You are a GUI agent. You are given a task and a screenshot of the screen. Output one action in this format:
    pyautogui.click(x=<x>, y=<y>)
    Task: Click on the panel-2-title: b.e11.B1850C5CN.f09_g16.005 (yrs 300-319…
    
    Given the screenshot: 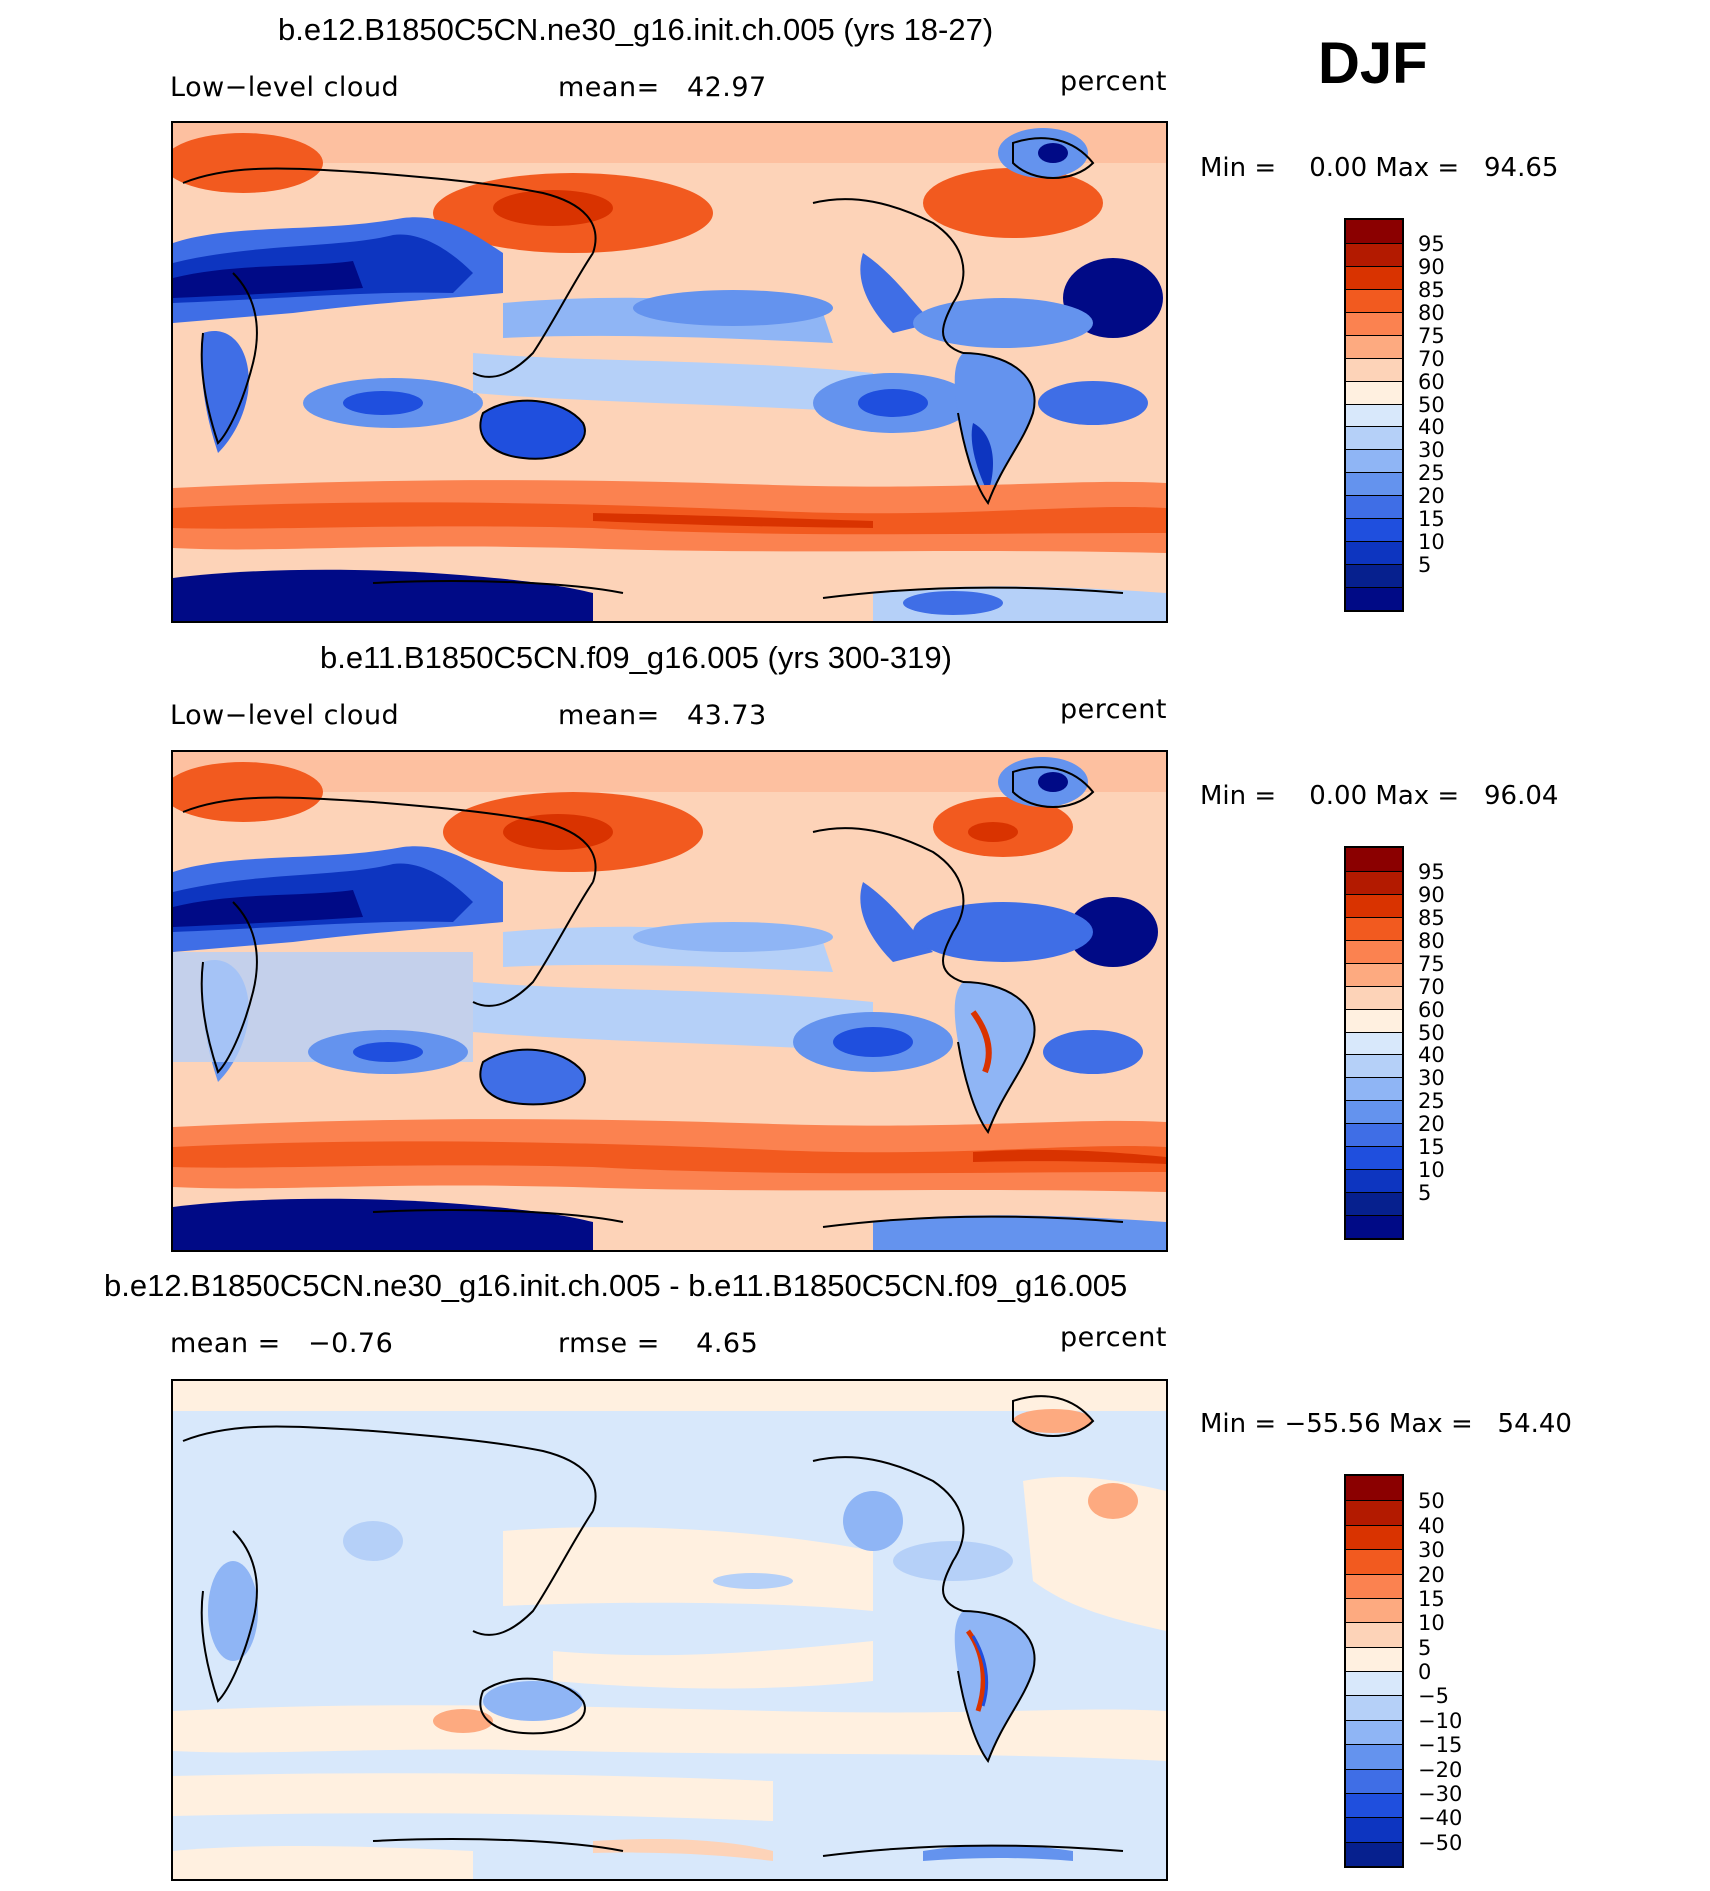 What is the action you would take?
    pyautogui.click(x=636, y=657)
    